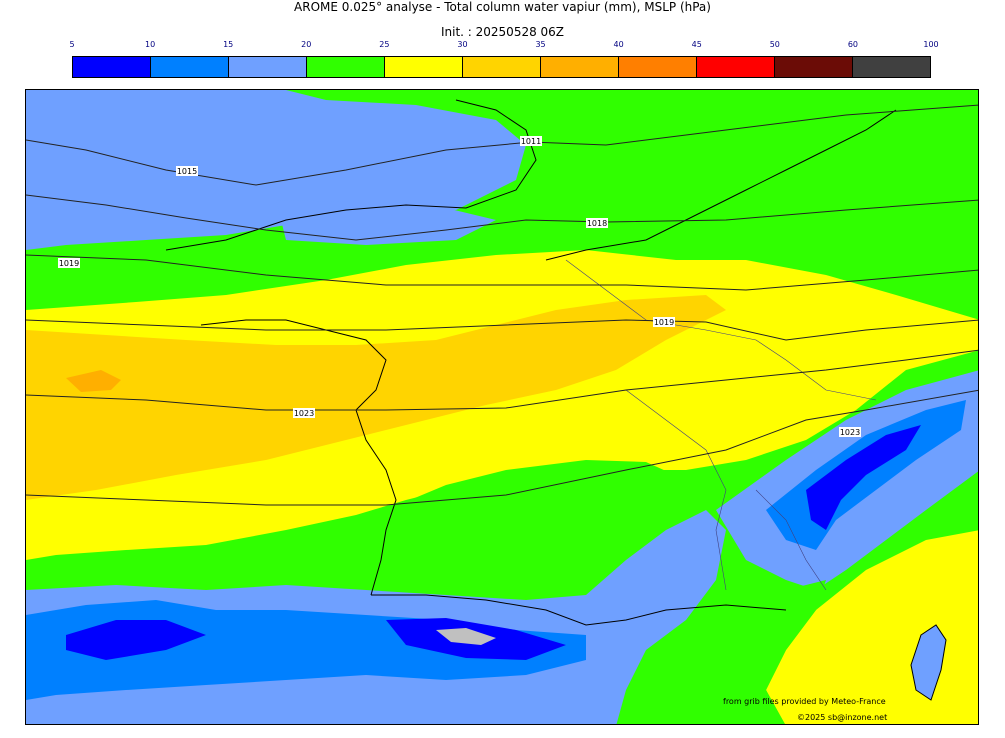 This screenshot has width=1005, height=738. What do you see at coordinates (774, 44) in the screenshot?
I see `colorbar-tick-50: 50` at bounding box center [774, 44].